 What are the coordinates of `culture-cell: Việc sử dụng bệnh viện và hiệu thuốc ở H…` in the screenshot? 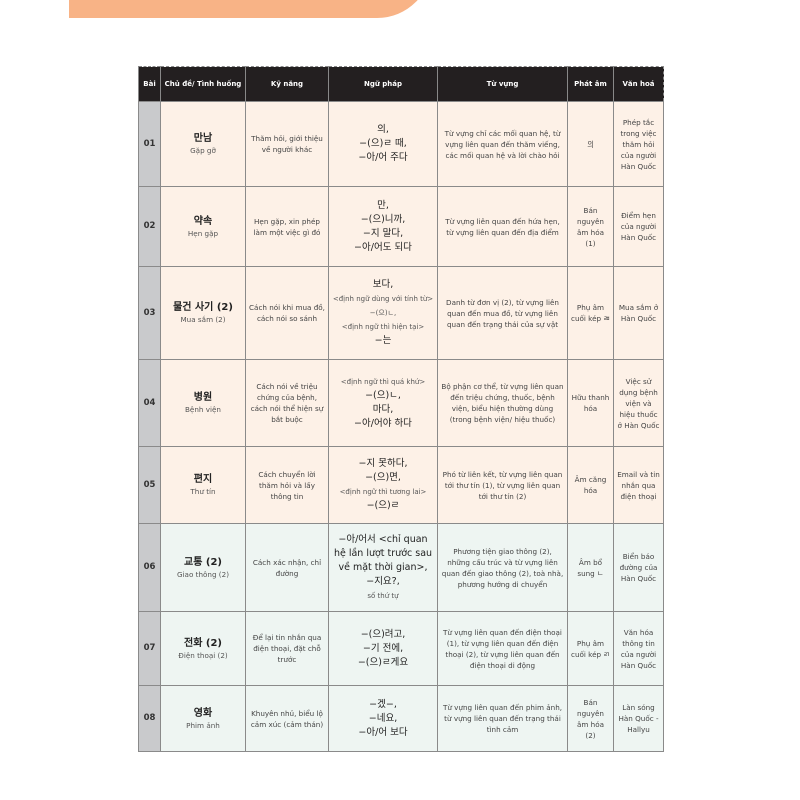 It's located at (638, 403).